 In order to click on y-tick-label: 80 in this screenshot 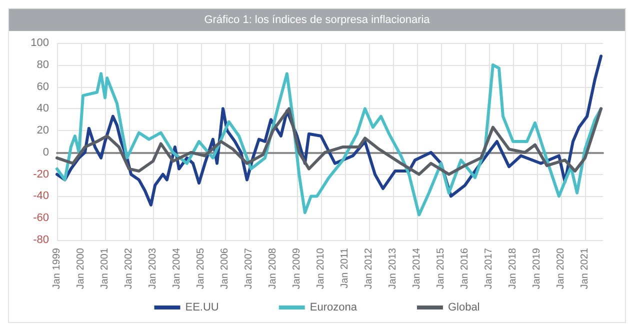, I will do `click(42, 64)`.